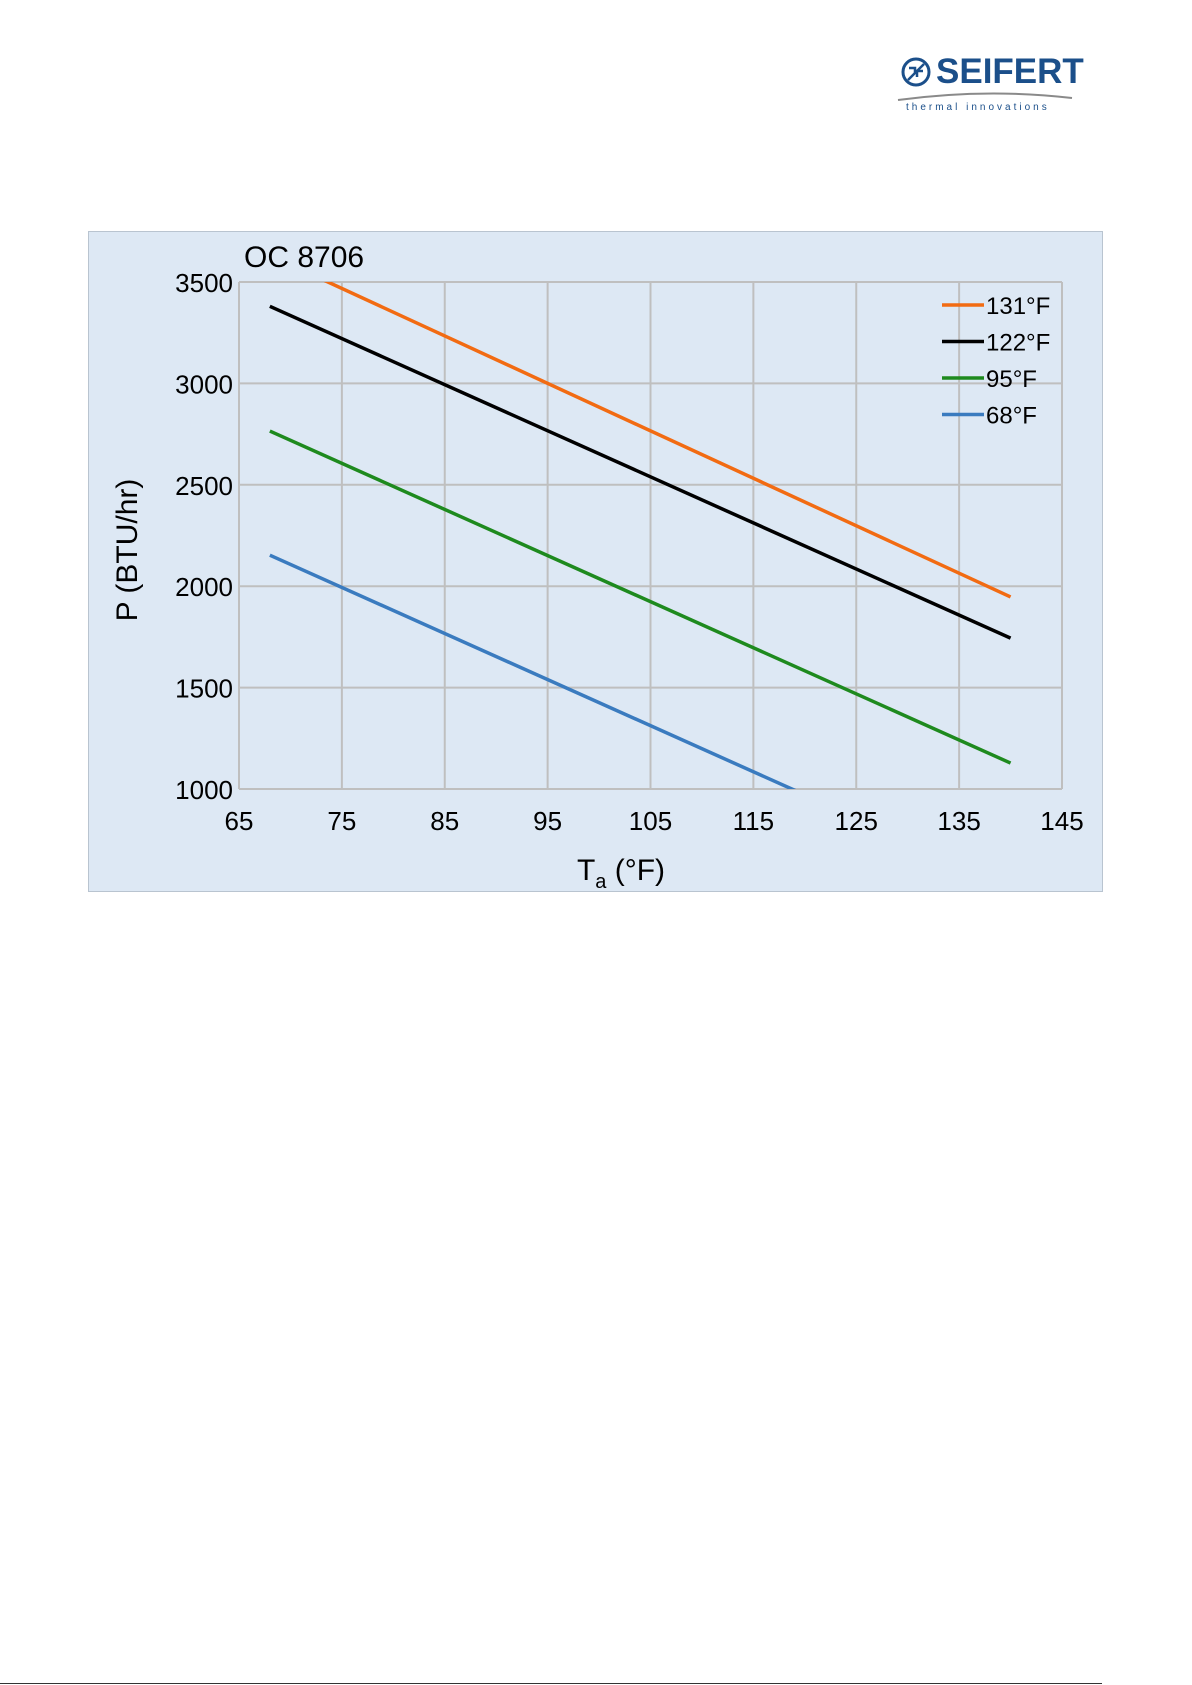 The height and width of the screenshot is (1685, 1192). Describe the element at coordinates (650, 821) in the screenshot. I see `x-tick-label-4: 105` at that location.